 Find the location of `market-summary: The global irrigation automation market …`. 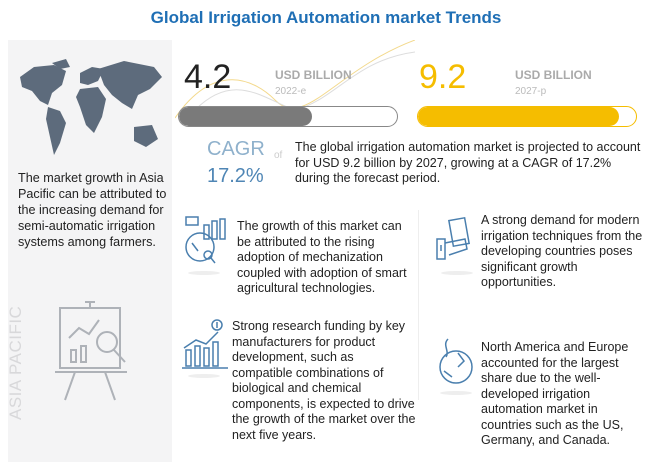

market-summary: The global irrigation automation market … is located at coordinates (468, 162).